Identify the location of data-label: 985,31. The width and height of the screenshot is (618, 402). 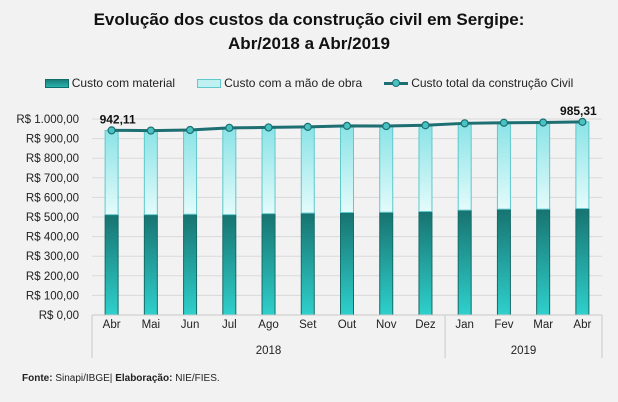
(578, 111).